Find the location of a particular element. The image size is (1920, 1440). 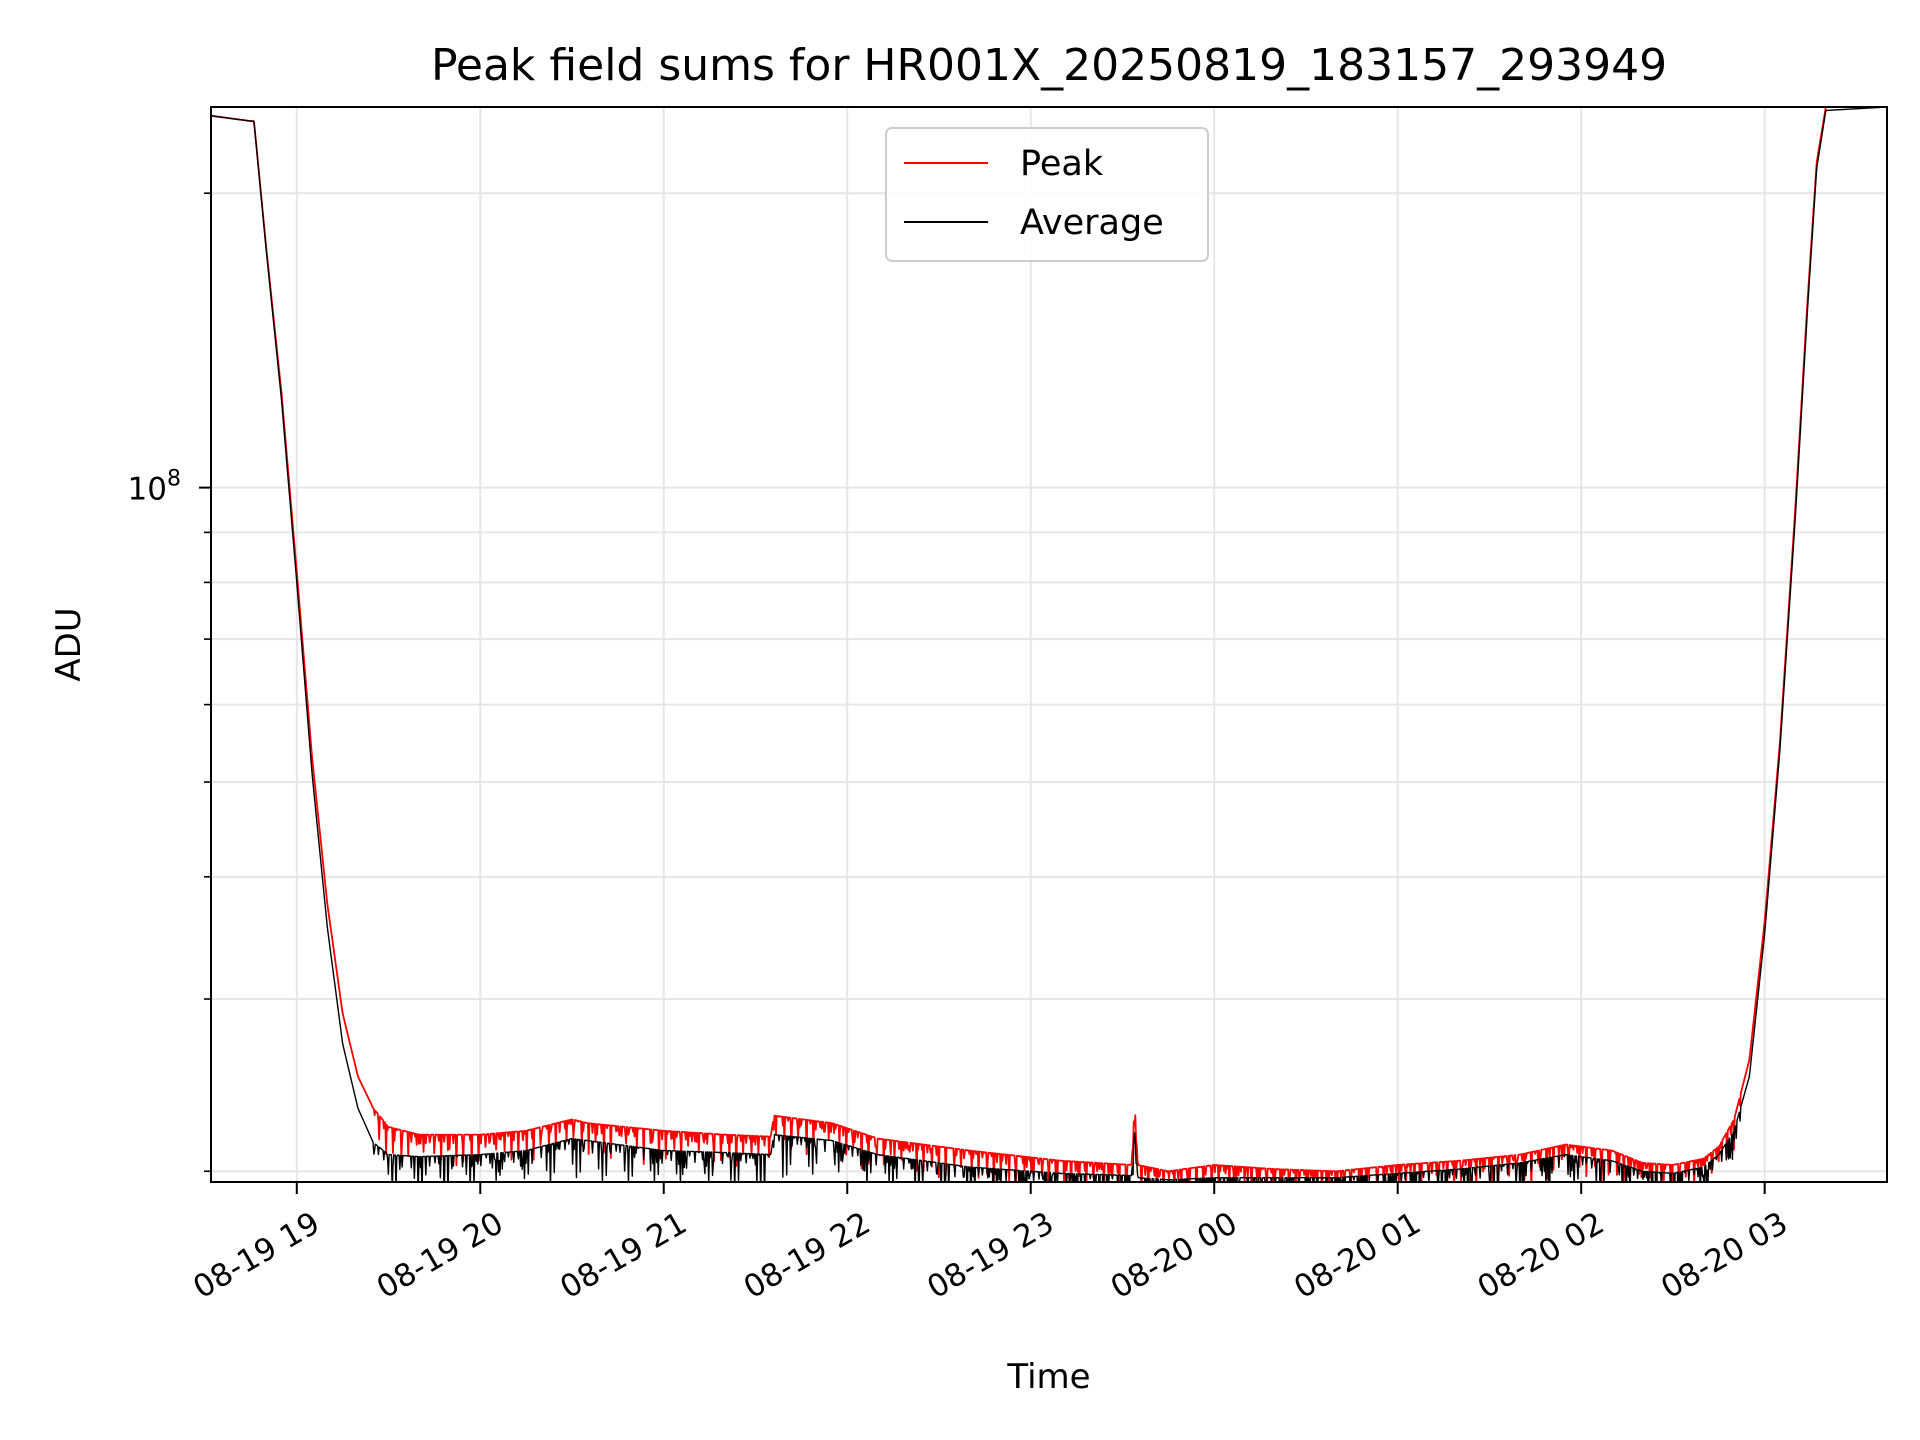

legend-box is located at coordinates (1047, 194).